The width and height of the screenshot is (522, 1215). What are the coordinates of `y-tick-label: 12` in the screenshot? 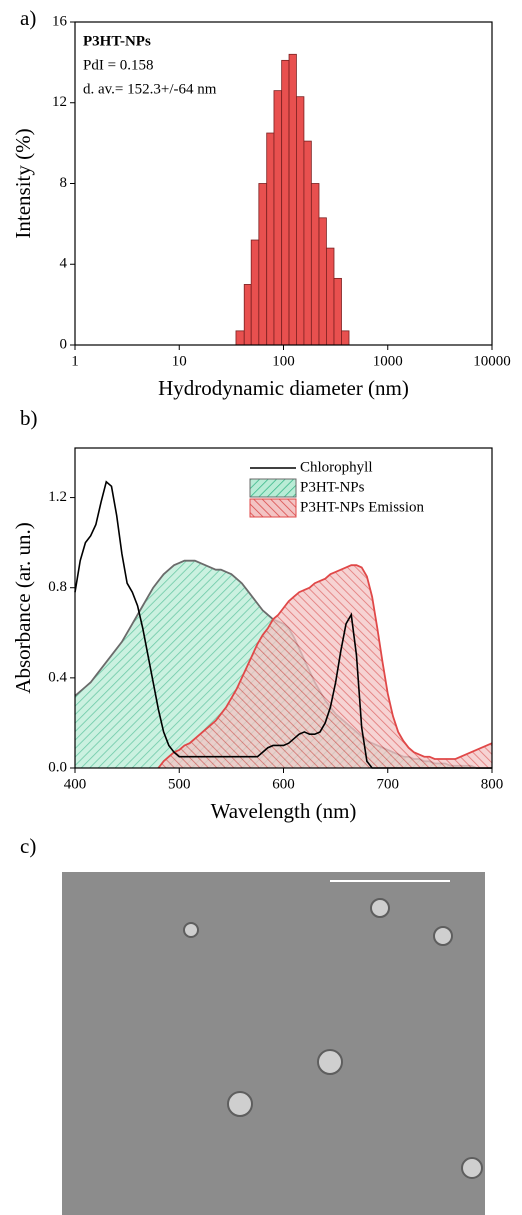 It's located at (59, 102).